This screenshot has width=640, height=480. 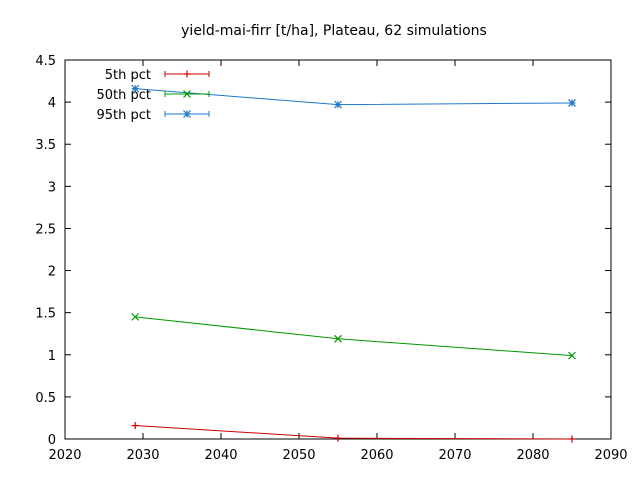 What do you see at coordinates (123, 95) in the screenshot?
I see `legend-label-50th-pct: 50th pct` at bounding box center [123, 95].